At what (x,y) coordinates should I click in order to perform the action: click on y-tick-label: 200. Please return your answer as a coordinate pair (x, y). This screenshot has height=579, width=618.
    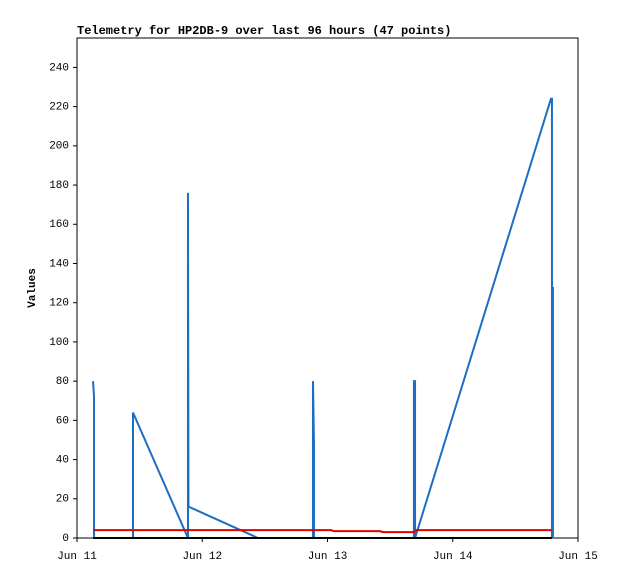
    Looking at the image, I should click on (59, 147).